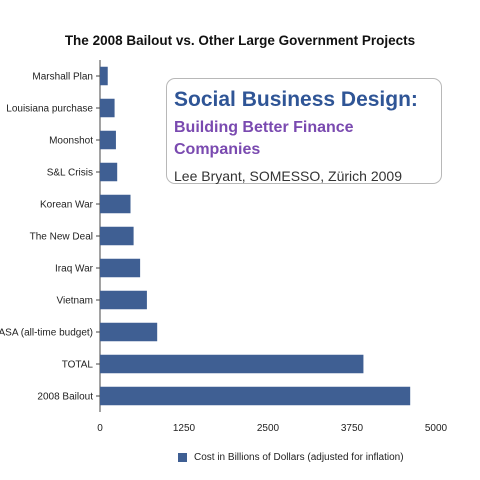 Image resolution: width=480 pixels, height=480 pixels. I want to click on category-label: Vietnam, so click(74, 301).